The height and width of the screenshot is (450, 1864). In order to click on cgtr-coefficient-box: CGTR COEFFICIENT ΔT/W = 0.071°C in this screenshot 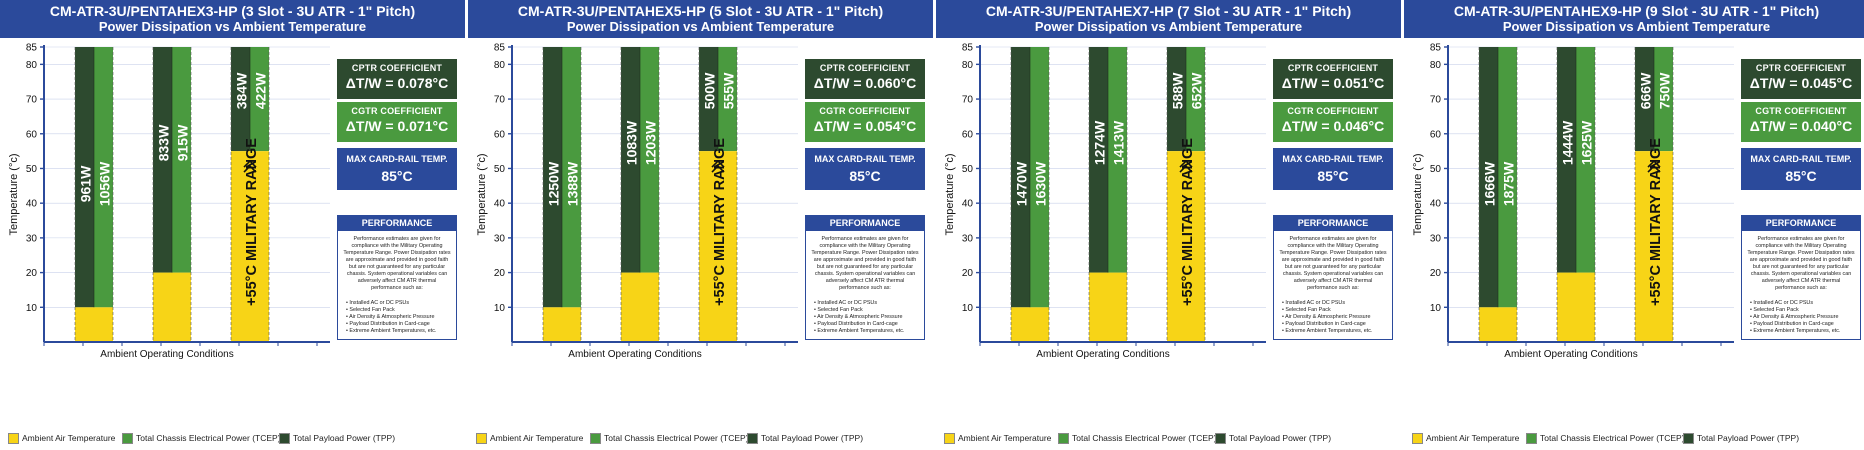, I will do `click(397, 122)`.